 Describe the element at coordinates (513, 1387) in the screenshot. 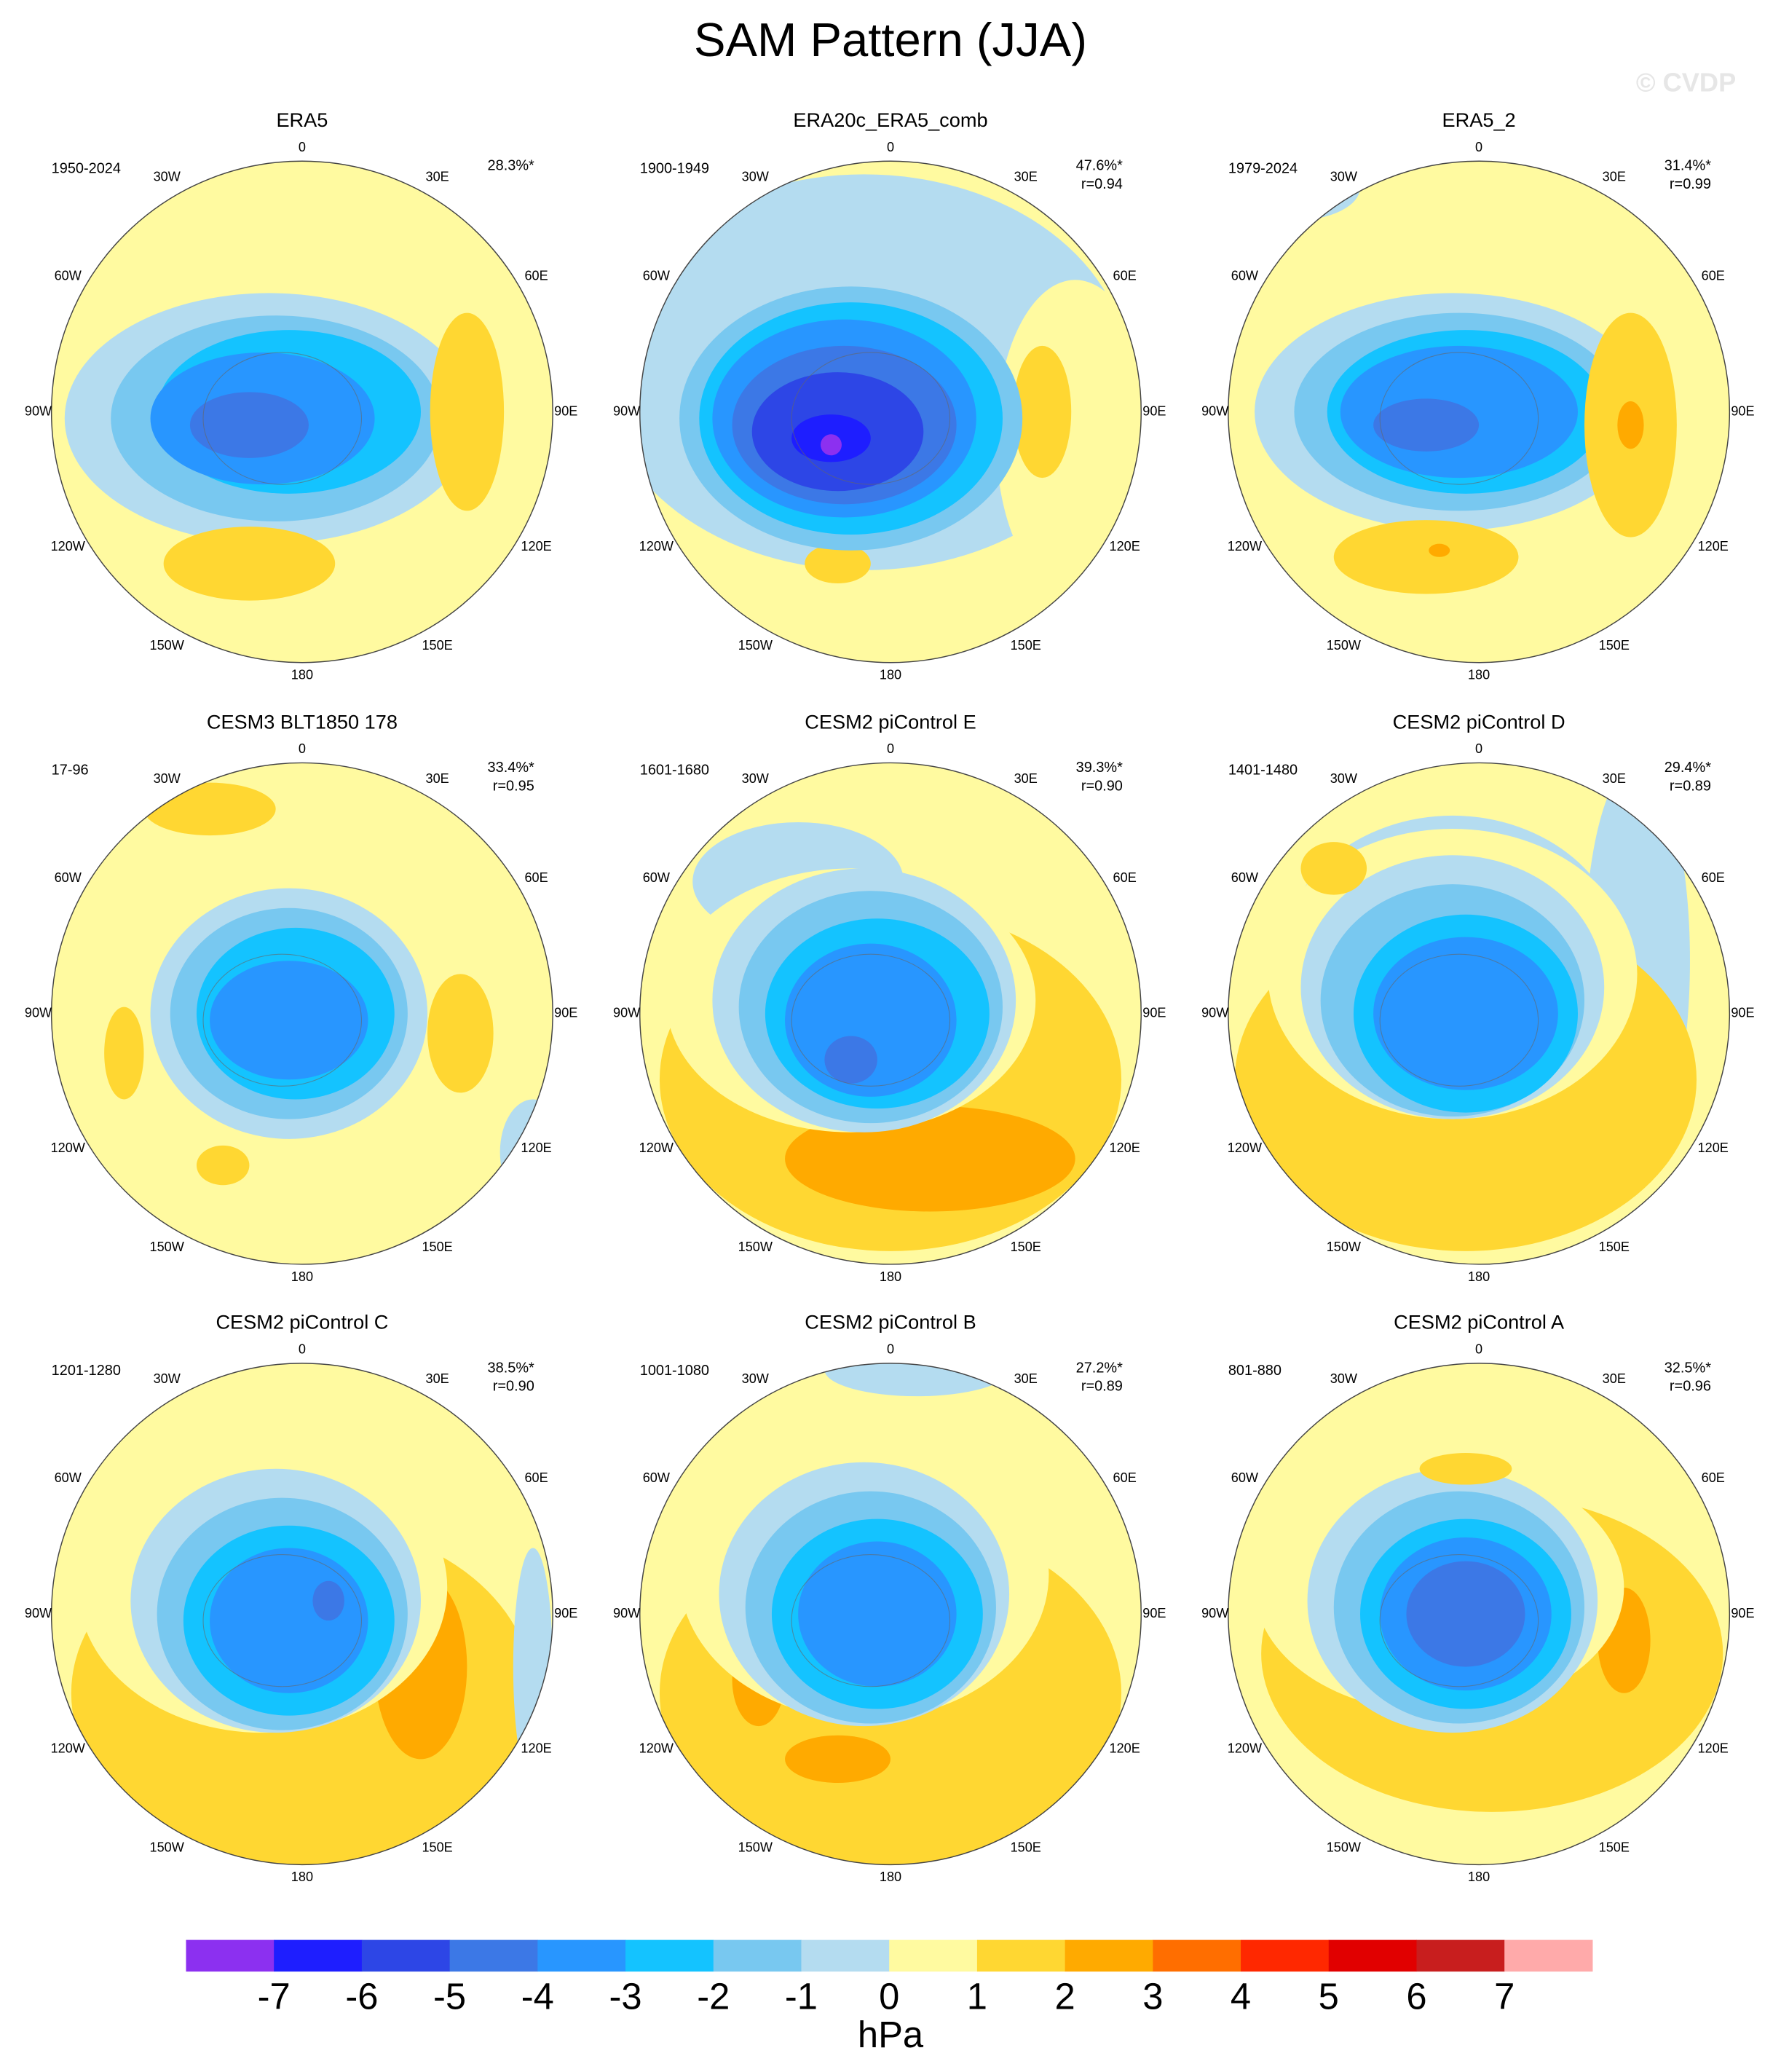

I see `panel-correlation: r=0.90` at that location.